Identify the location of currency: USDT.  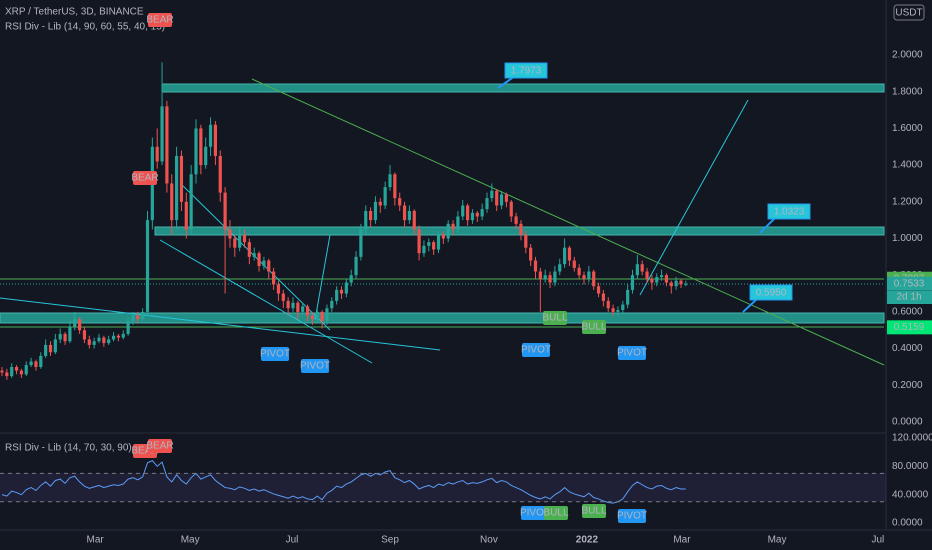
(908, 13).